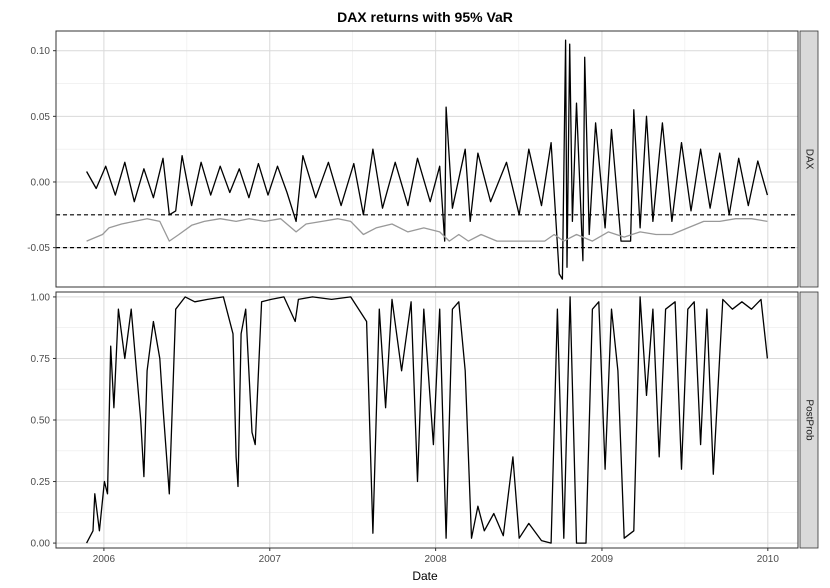 Image resolution: width=830 pixels, height=588 pixels. Describe the element at coordinates (425, 576) in the screenshot. I see `x-axis-title: Date` at that location.